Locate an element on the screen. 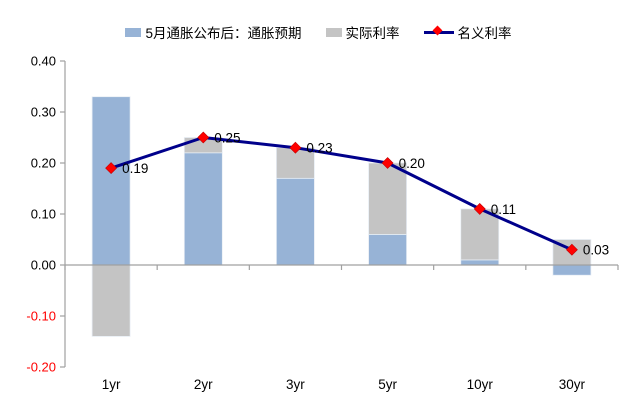  x-axis-label-1yr: 1yr is located at coordinates (111, 384).